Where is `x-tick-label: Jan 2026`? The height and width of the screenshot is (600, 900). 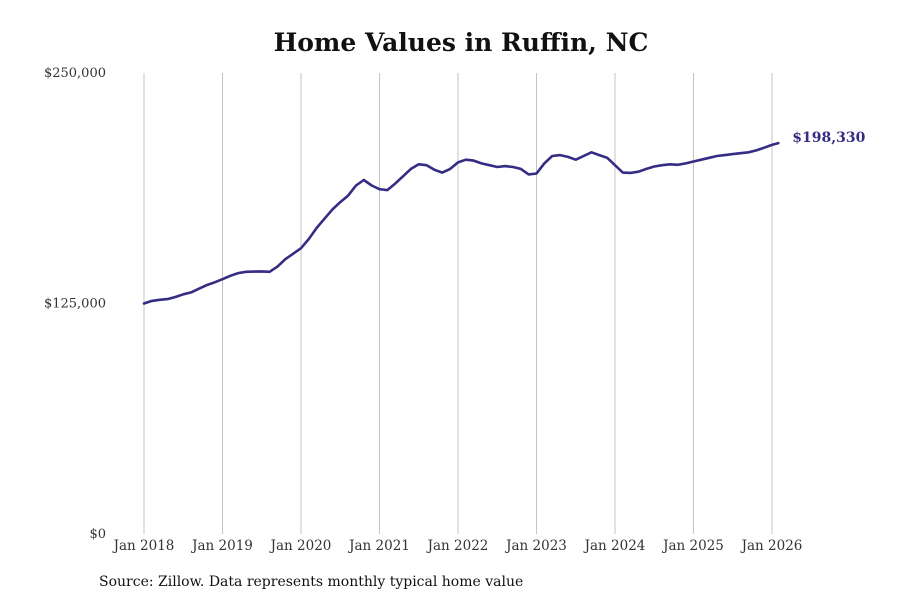
x-tick-label: Jan 2026 is located at coordinates (771, 546).